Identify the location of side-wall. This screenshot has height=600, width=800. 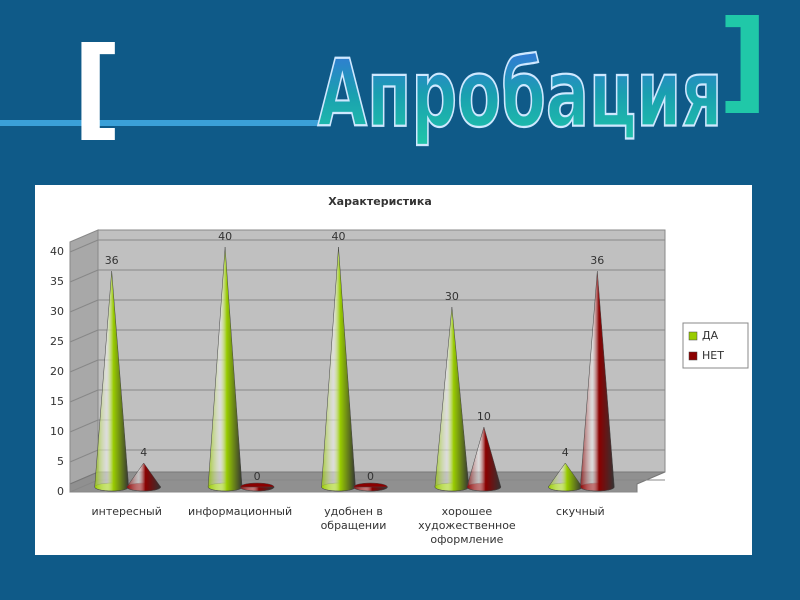
(84, 357).